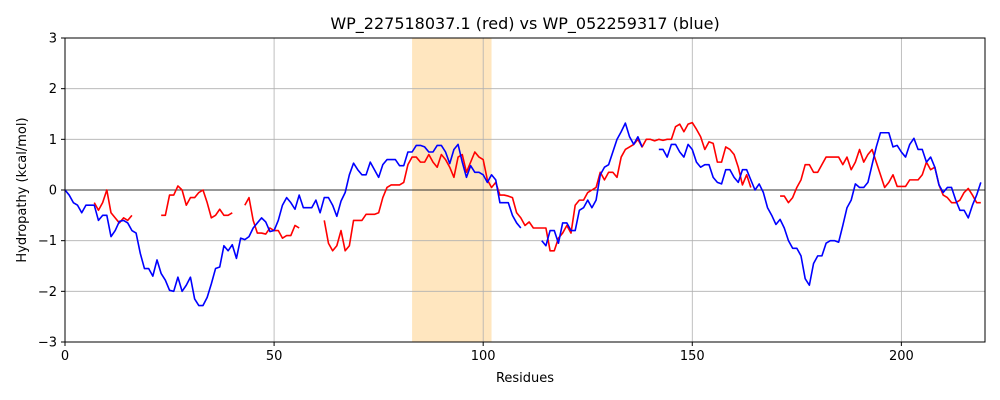 The image size is (1000, 400). Describe the element at coordinates (47, 292) in the screenshot. I see `y-tick-label: −2` at that location.